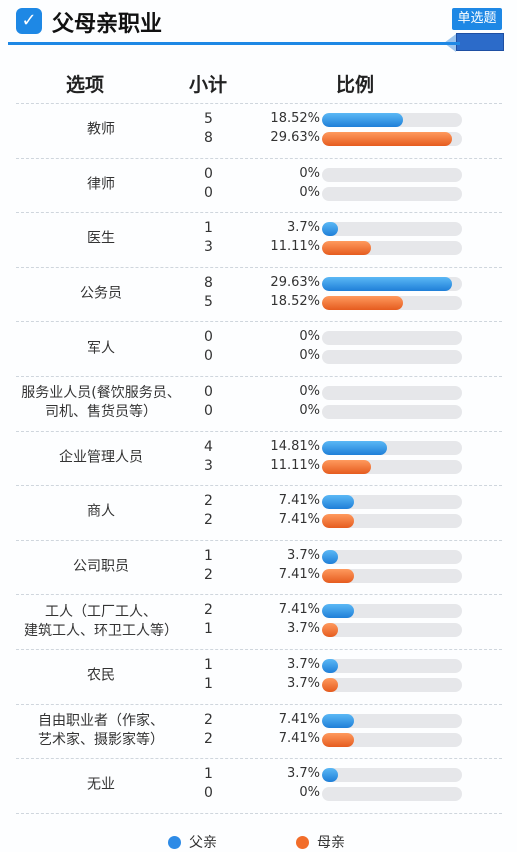 The image size is (517, 852). What do you see at coordinates (259, 567) in the screenshot?
I see `table-row: 公司职员 1 3.7% 2 7.41%` at bounding box center [259, 567].